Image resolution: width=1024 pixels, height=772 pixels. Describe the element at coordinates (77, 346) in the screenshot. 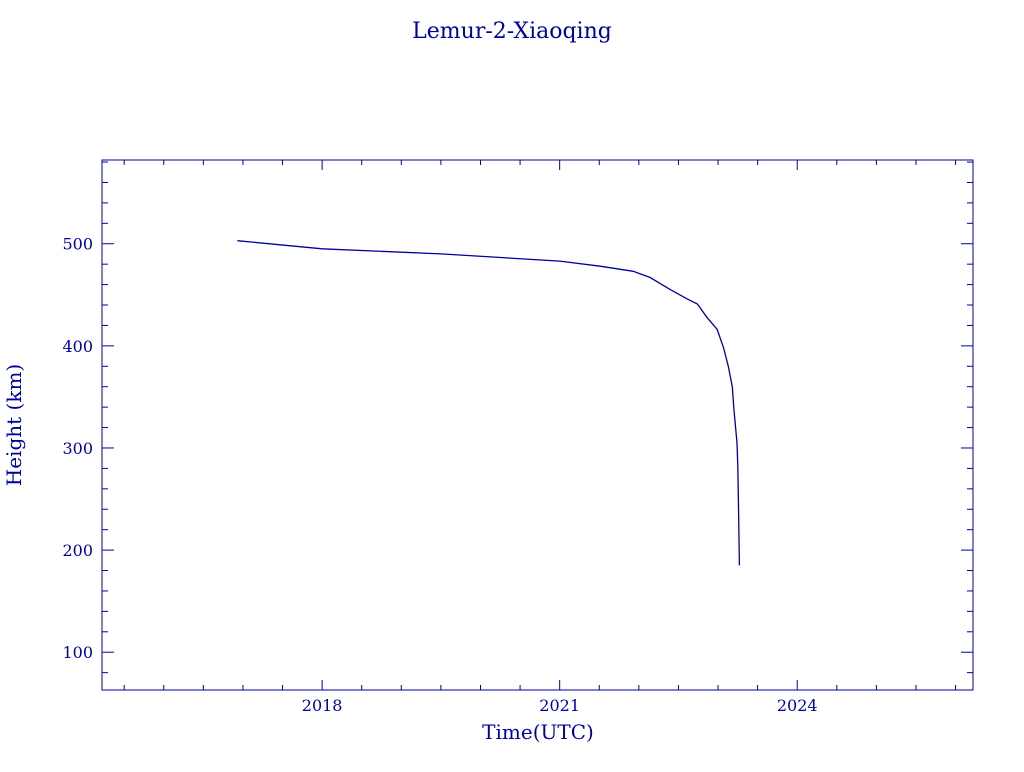

I see `y-tick-label: 400` at that location.